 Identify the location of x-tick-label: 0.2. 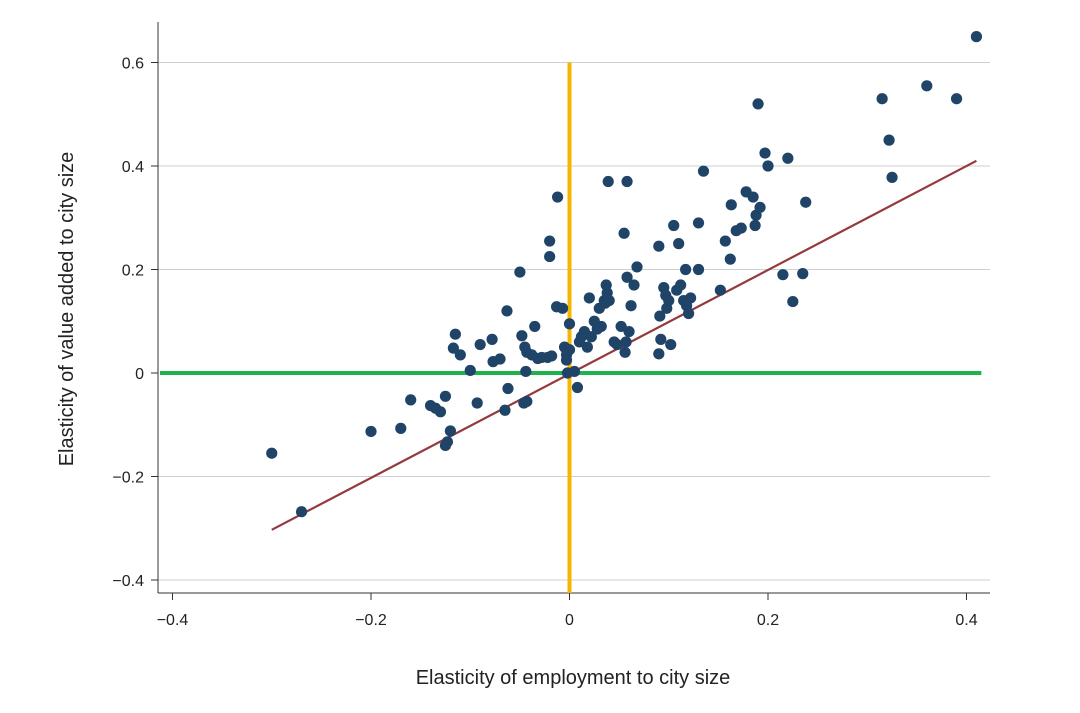
(768, 620).